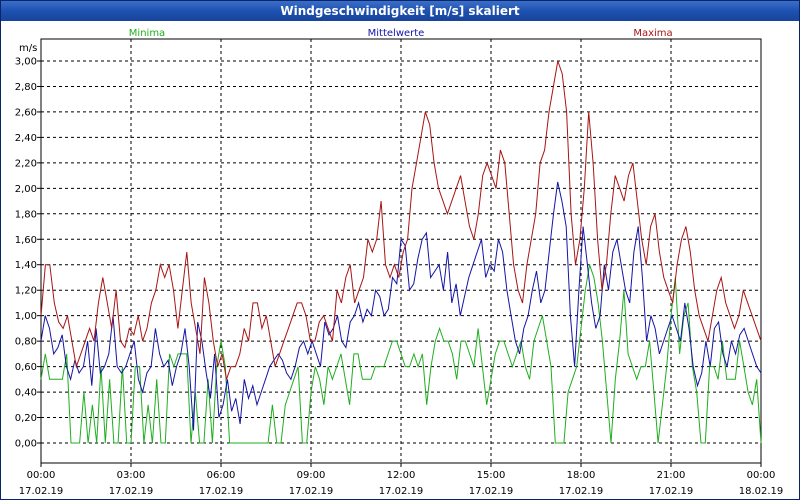 Image resolution: width=800 pixels, height=500 pixels. Describe the element at coordinates (221, 475) in the screenshot. I see `x-tick-time-label: 06:00` at that location.